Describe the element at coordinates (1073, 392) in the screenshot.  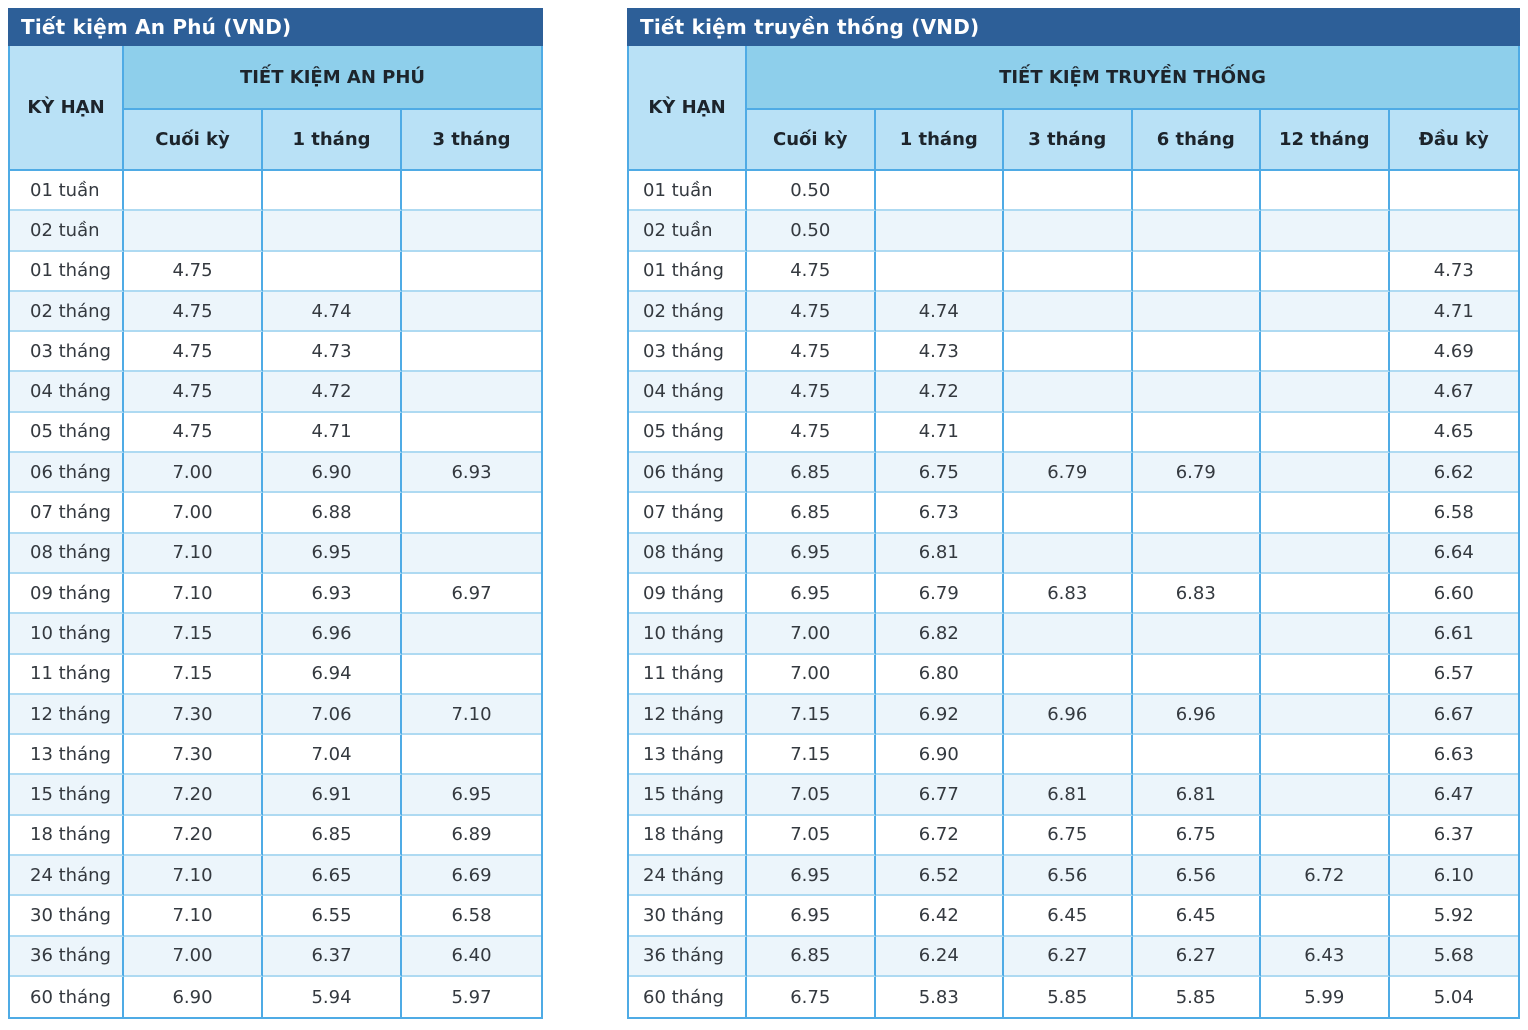
I see `table-row: 04 tháng 4.75 4.72 4.67` at that location.